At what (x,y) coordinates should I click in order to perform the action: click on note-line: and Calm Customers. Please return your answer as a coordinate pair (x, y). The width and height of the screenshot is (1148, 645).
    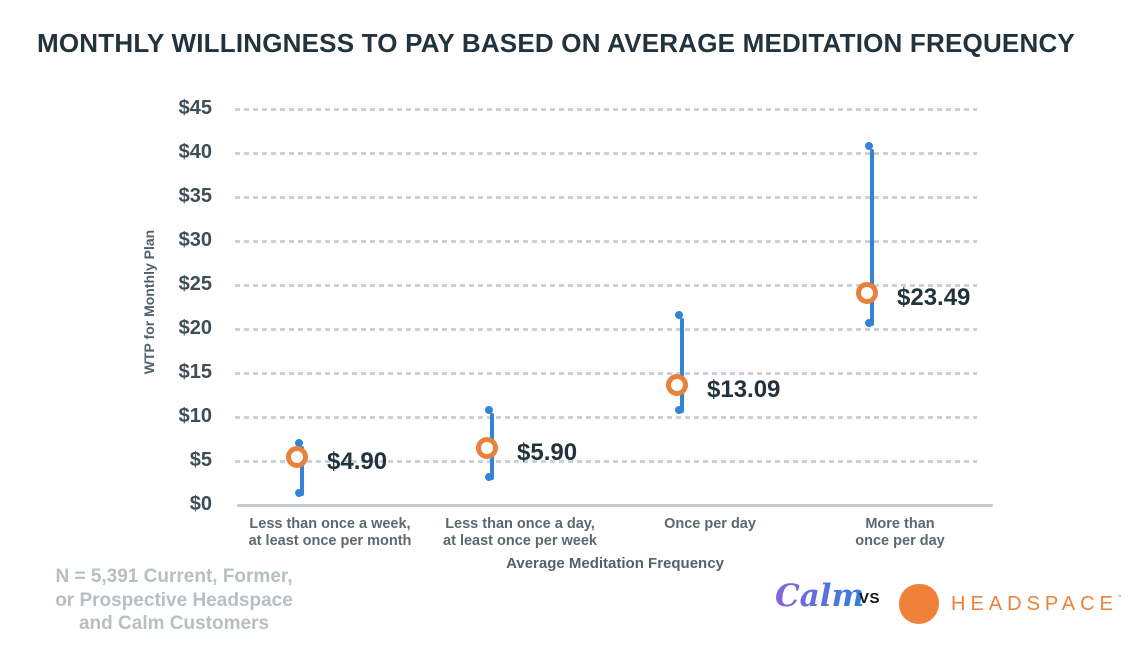
    Looking at the image, I should click on (174, 623).